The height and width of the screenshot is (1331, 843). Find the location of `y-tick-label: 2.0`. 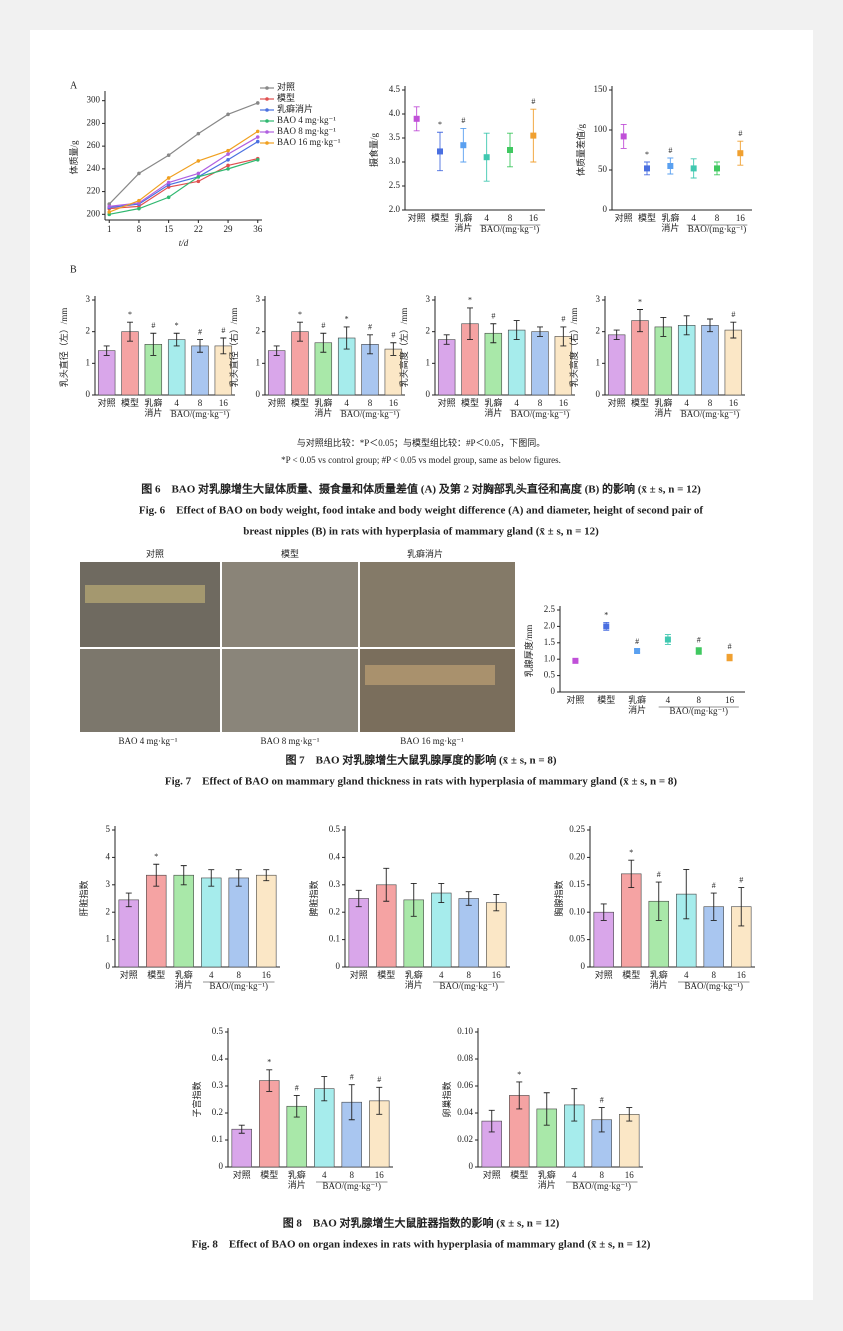

y-tick-label: 2.0 is located at coordinates (395, 209).